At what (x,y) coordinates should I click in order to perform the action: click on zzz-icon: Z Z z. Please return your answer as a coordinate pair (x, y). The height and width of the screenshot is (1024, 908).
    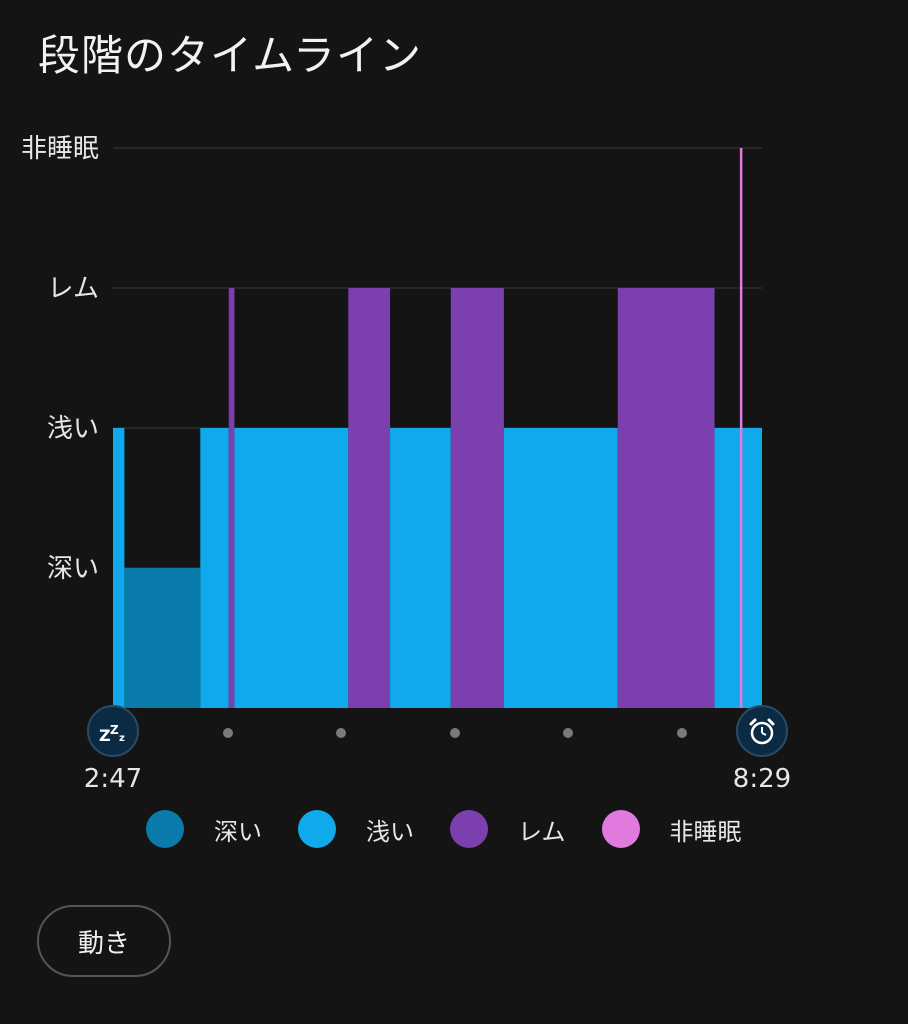
    Looking at the image, I should click on (113, 731).